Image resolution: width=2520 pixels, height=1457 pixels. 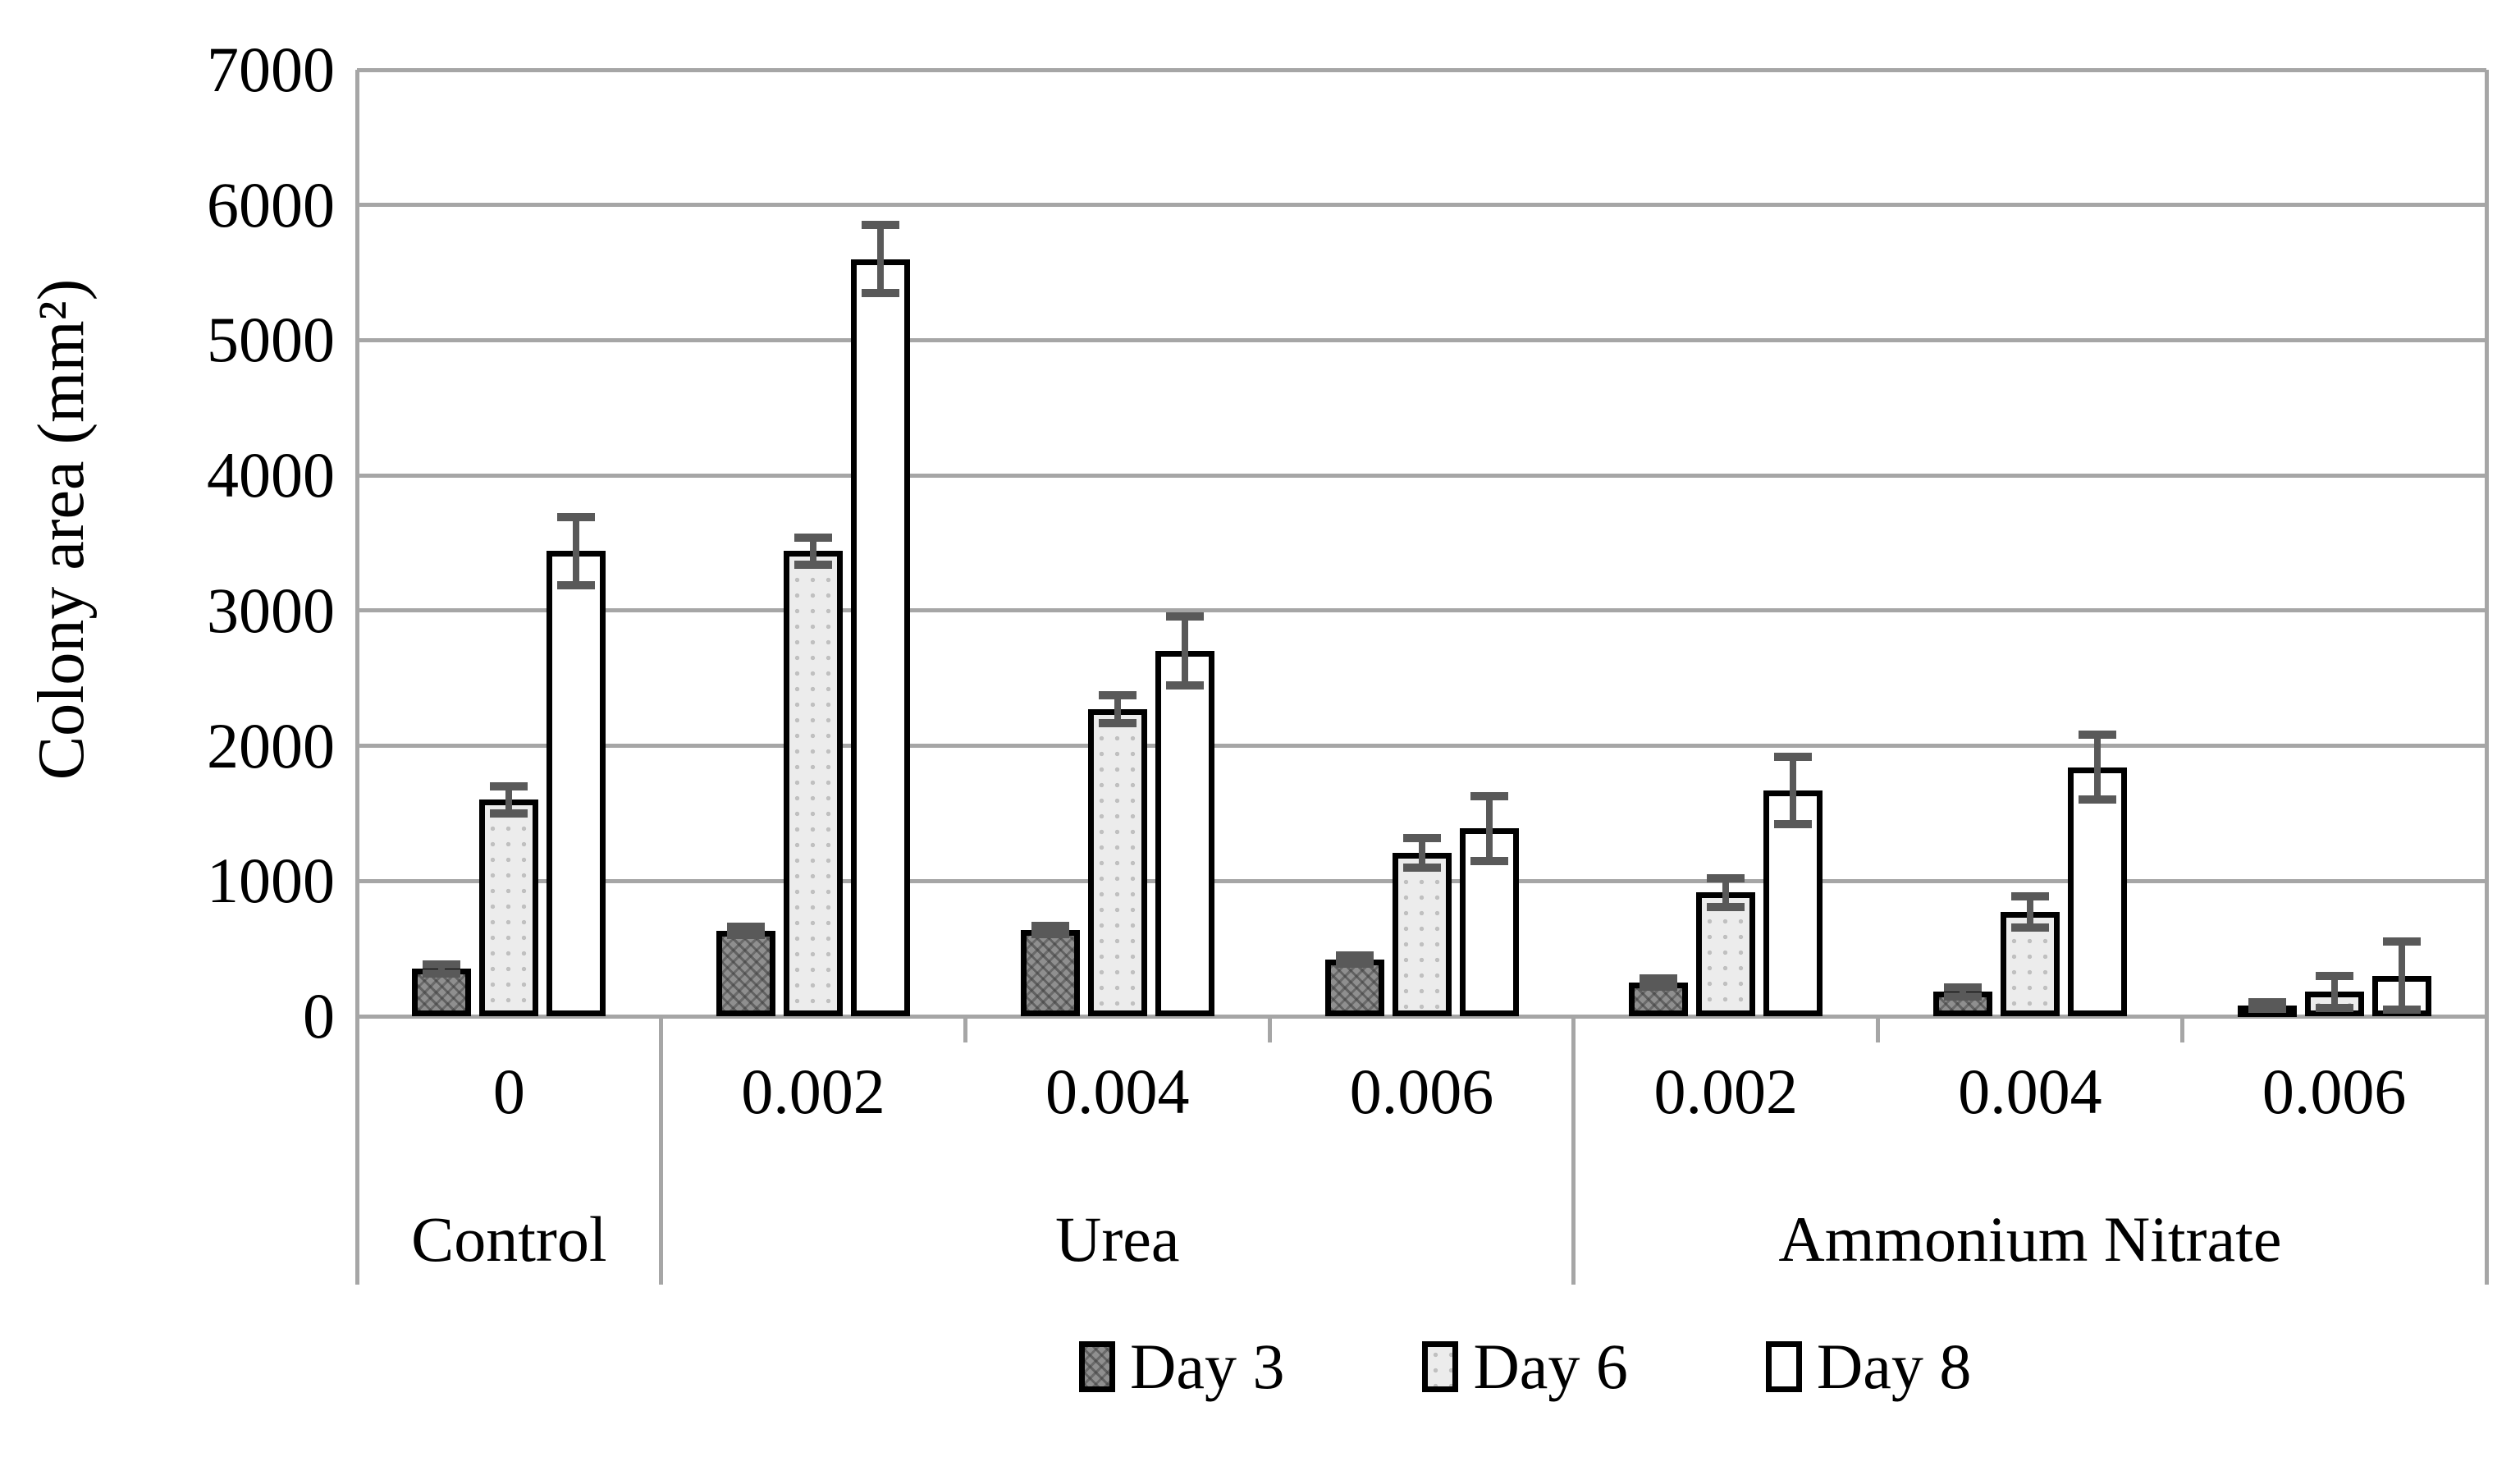 I want to click on legend-label: Day 3, so click(x=1207, y=1366).